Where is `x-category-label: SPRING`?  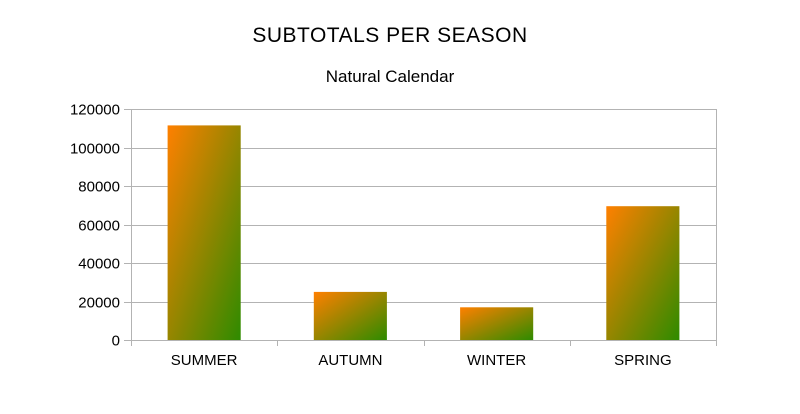
x-category-label: SPRING is located at coordinates (643, 360).